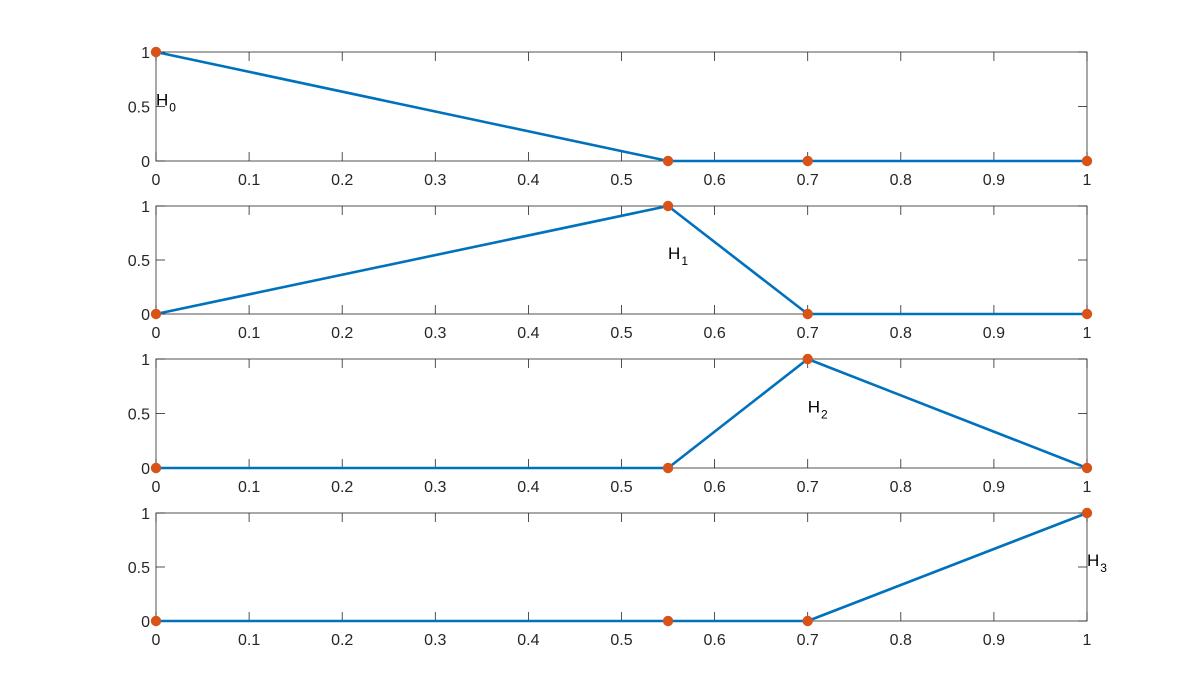 This screenshot has height=700, width=1200. Describe the element at coordinates (818, 410) in the screenshot. I see `curve-annotation: H2` at that location.